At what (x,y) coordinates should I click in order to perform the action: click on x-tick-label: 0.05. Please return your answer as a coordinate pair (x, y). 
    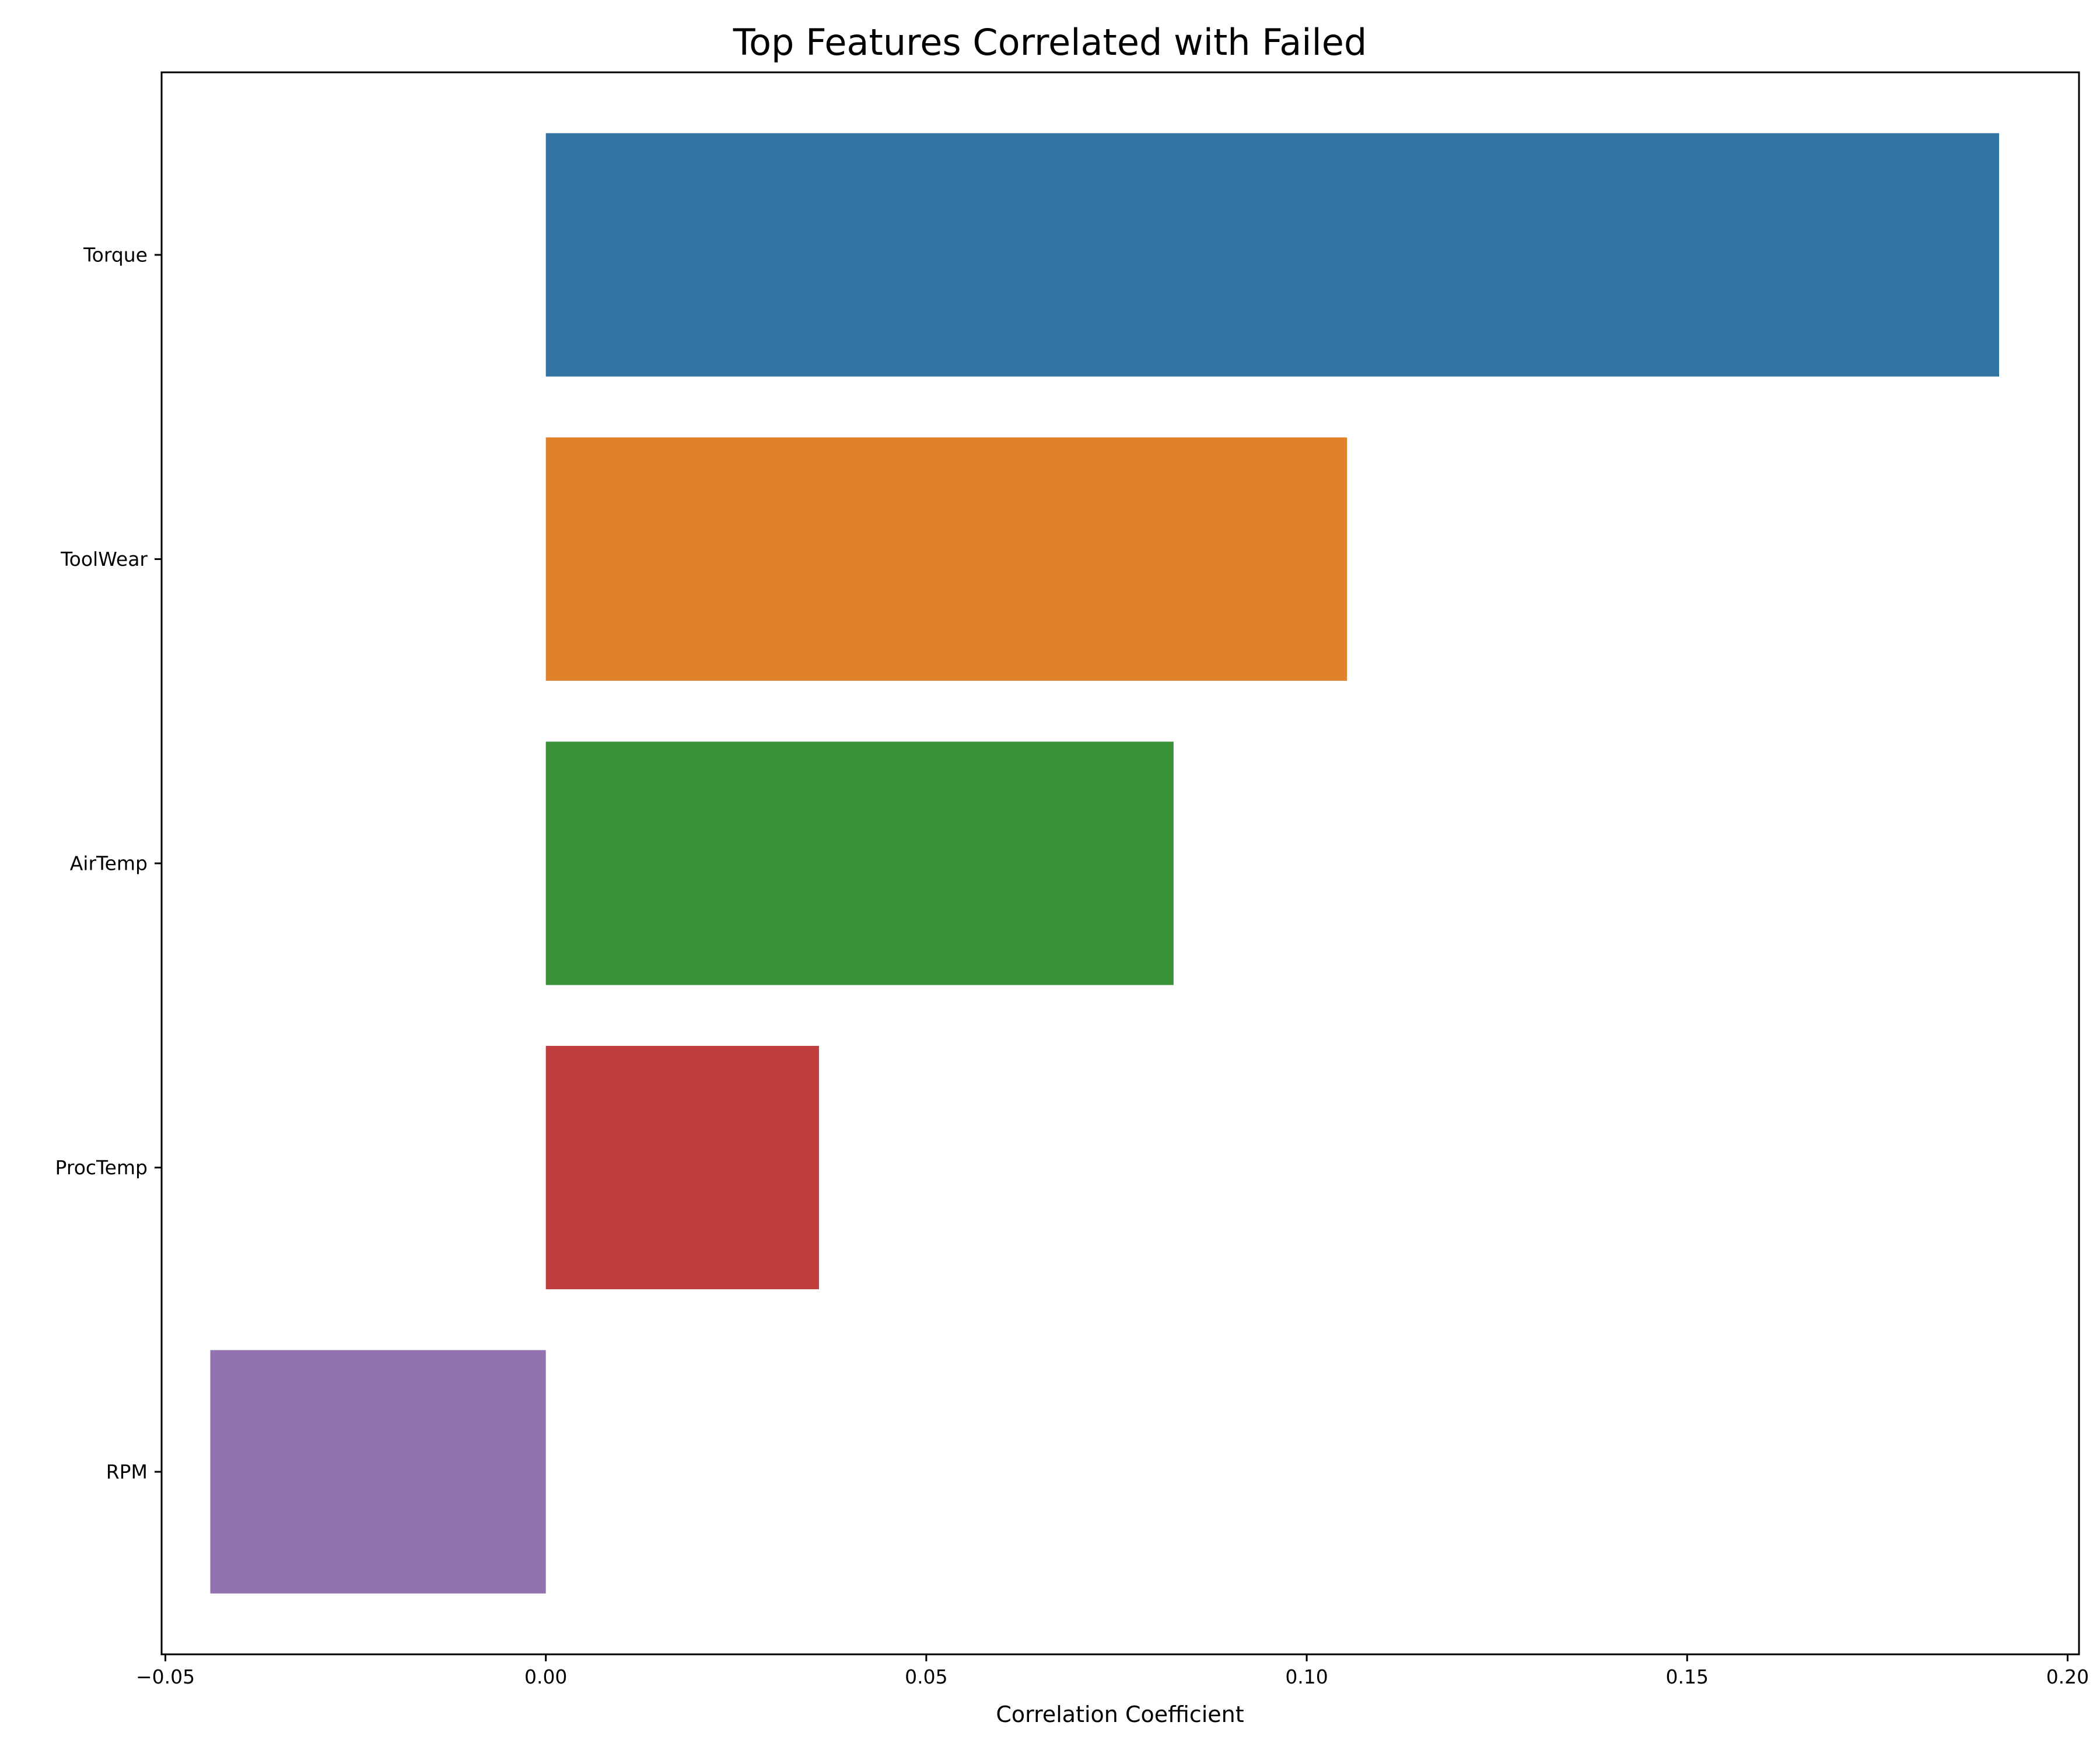
    Looking at the image, I should click on (926, 1676).